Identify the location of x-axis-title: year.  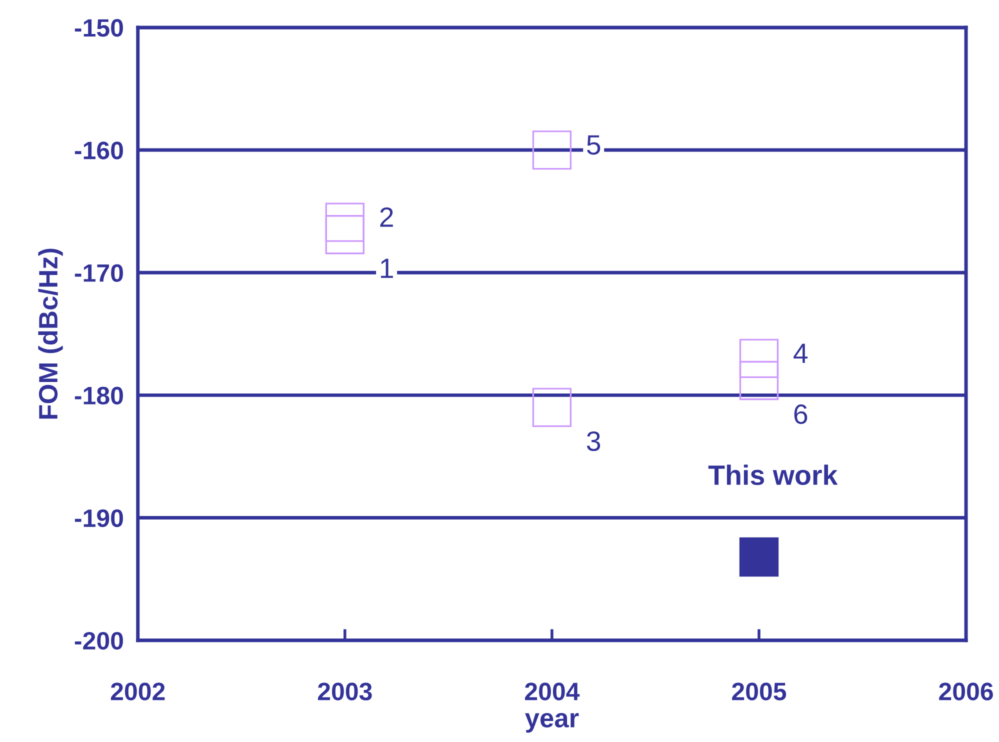
(552, 723).